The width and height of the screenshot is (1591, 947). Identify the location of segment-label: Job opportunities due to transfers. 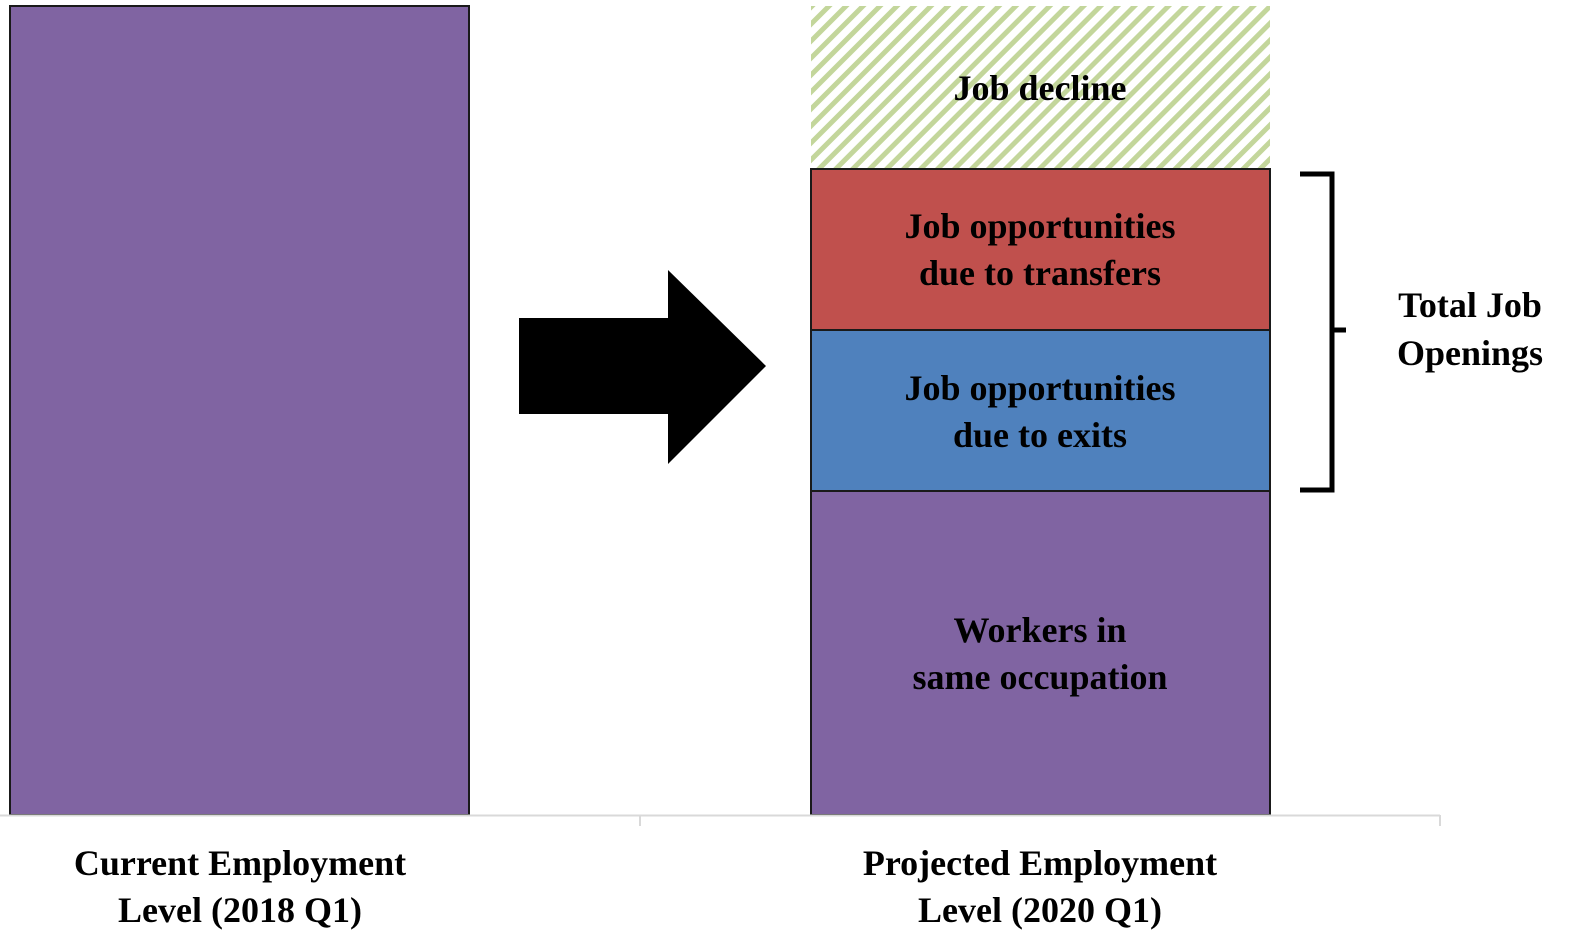
(1039, 249).